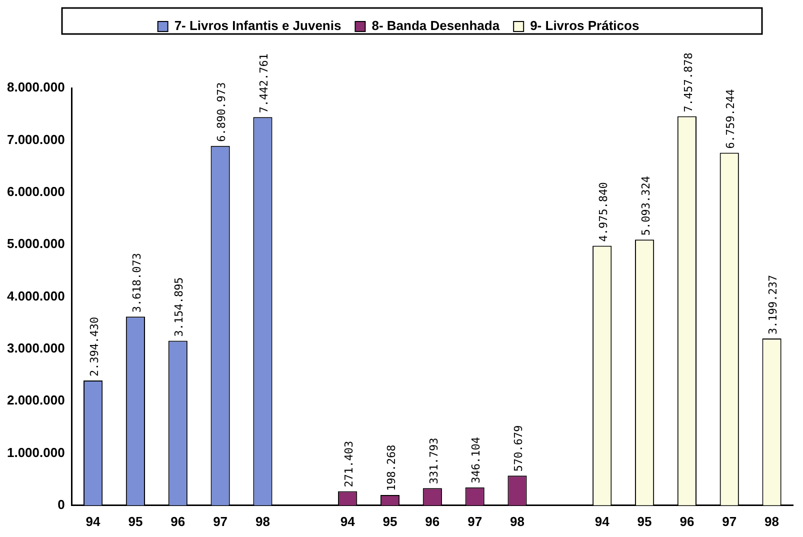  I want to click on data-label: 7.457.878, so click(688, 82).